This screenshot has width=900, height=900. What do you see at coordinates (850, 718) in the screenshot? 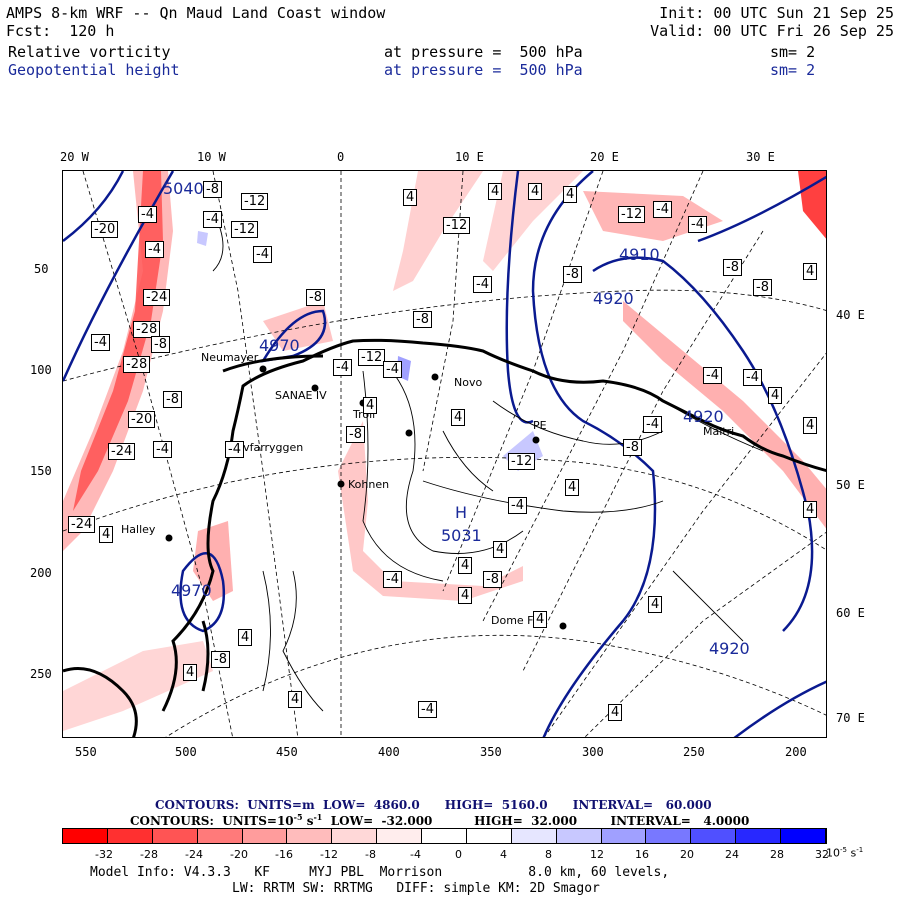
I see `lon-tick-70e: 70 E` at bounding box center [850, 718].